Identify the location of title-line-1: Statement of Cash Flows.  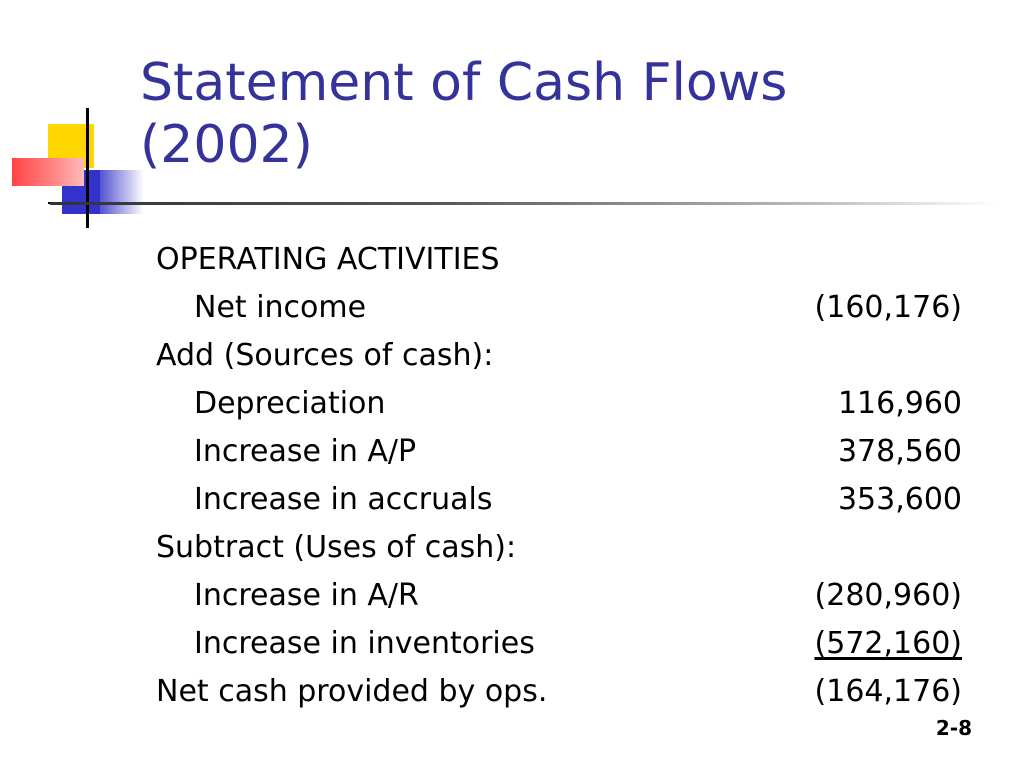
(464, 83).